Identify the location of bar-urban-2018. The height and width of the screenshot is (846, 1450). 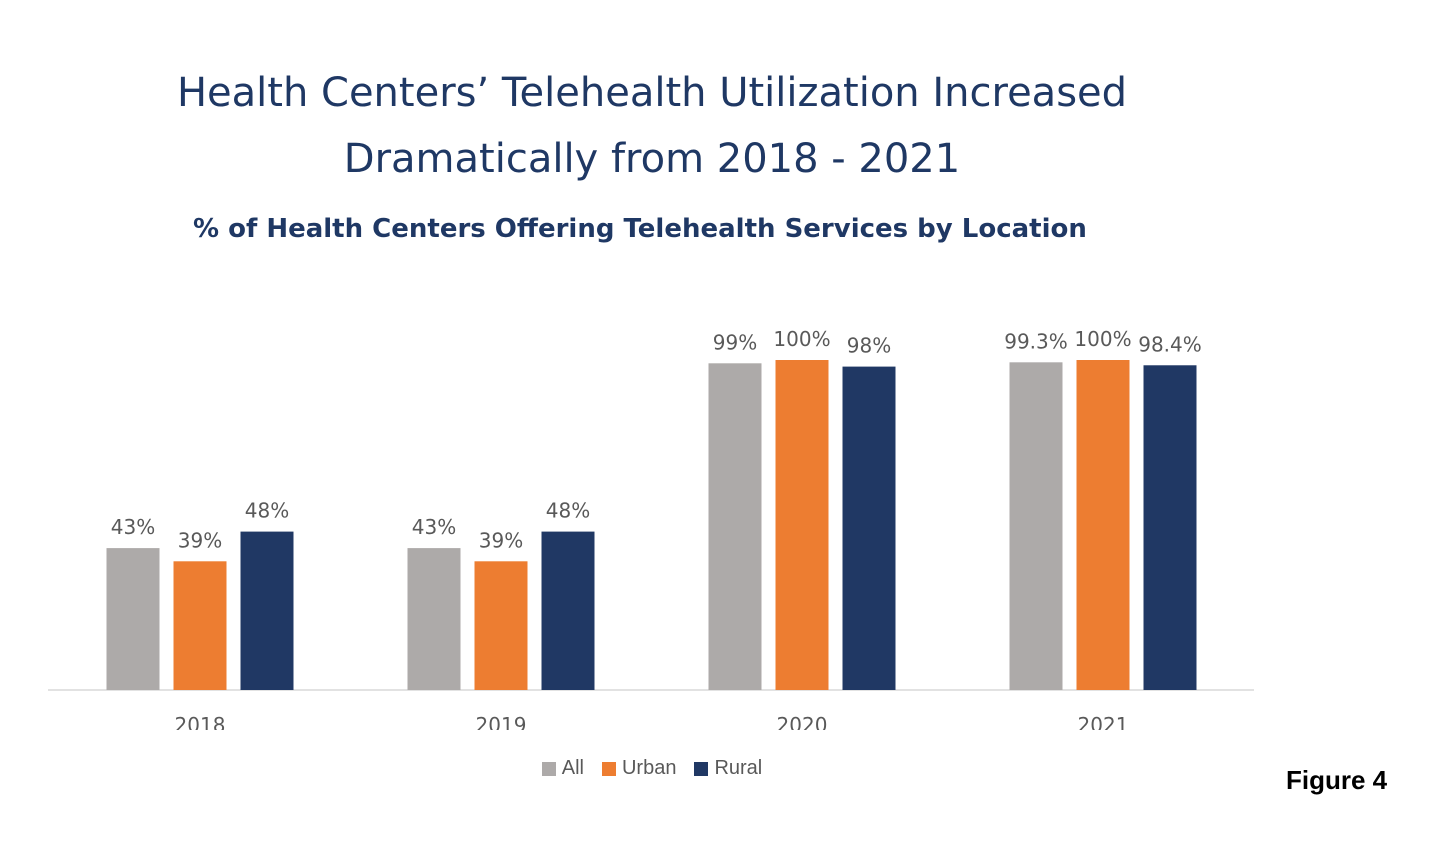
(200, 625).